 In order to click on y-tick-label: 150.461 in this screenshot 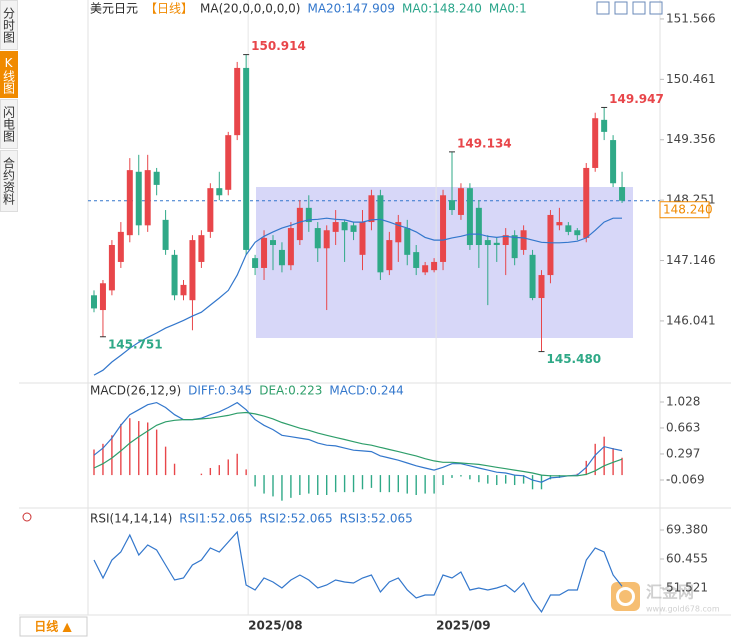, I will do `click(691, 79)`.